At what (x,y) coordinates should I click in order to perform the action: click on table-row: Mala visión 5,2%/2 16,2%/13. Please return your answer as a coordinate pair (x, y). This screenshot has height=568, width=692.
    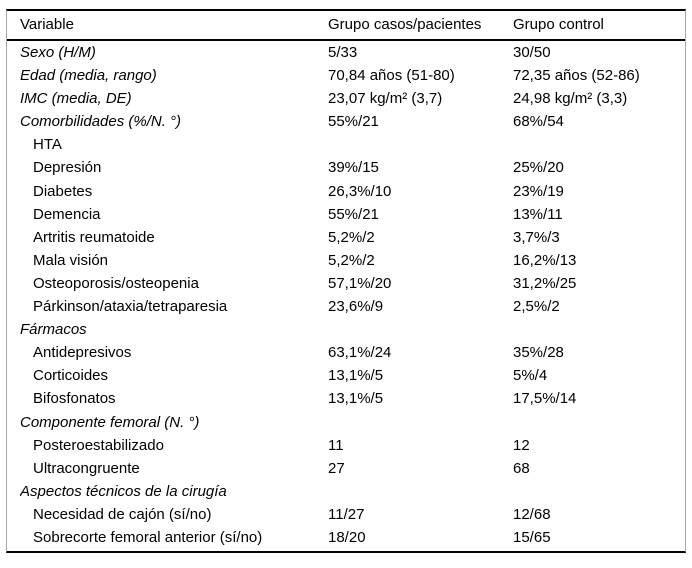
    Looking at the image, I should click on (346, 260).